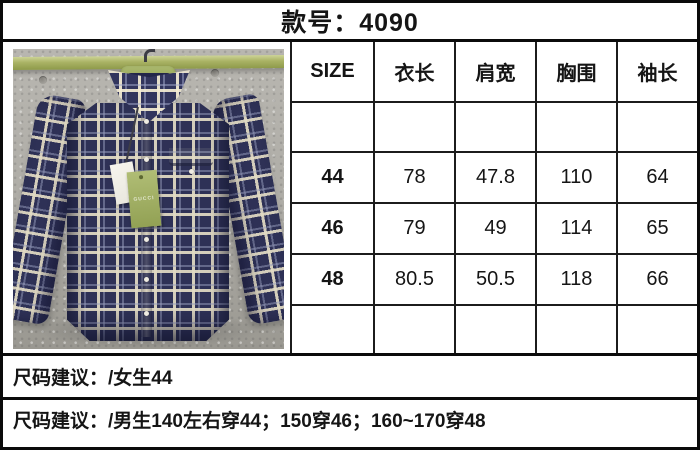  Describe the element at coordinates (350, 375) in the screenshot. I see `size-advice-female-row: 尺码建议：/女生44` at that location.